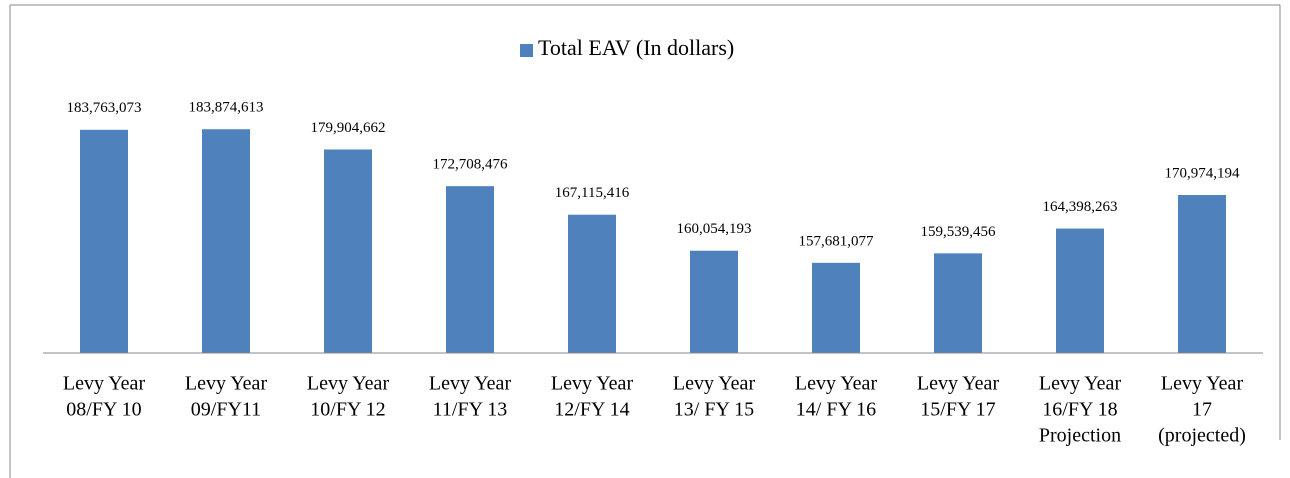  What do you see at coordinates (104, 108) in the screenshot?
I see `value-label: 183,763,073` at bounding box center [104, 108].